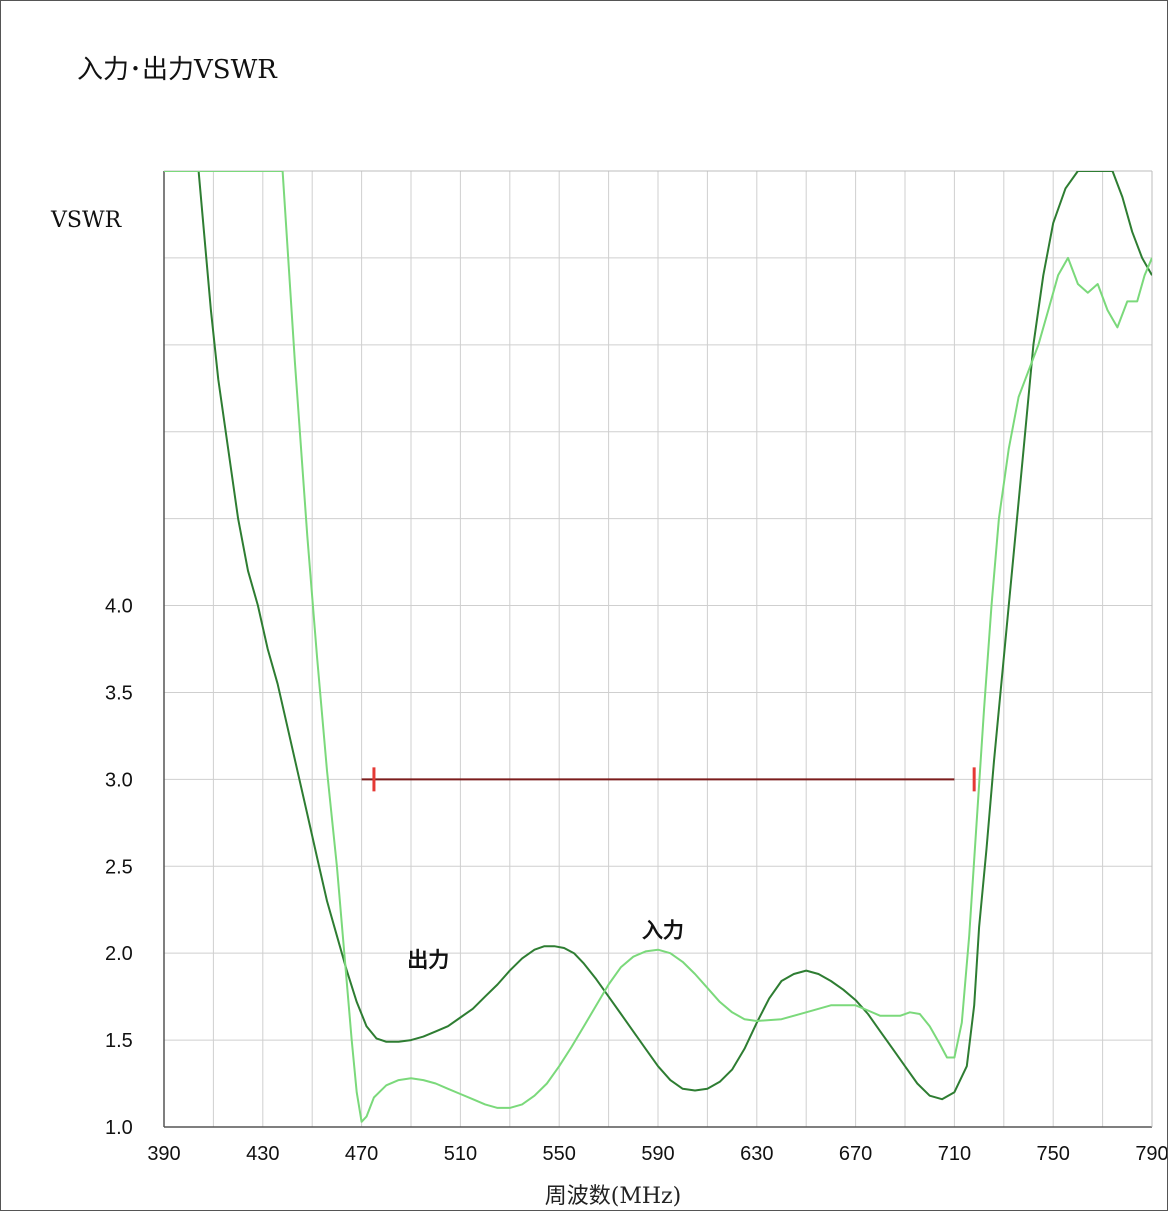  Describe the element at coordinates (119, 693) in the screenshot. I see `y-tick-label: 3.5` at that location.